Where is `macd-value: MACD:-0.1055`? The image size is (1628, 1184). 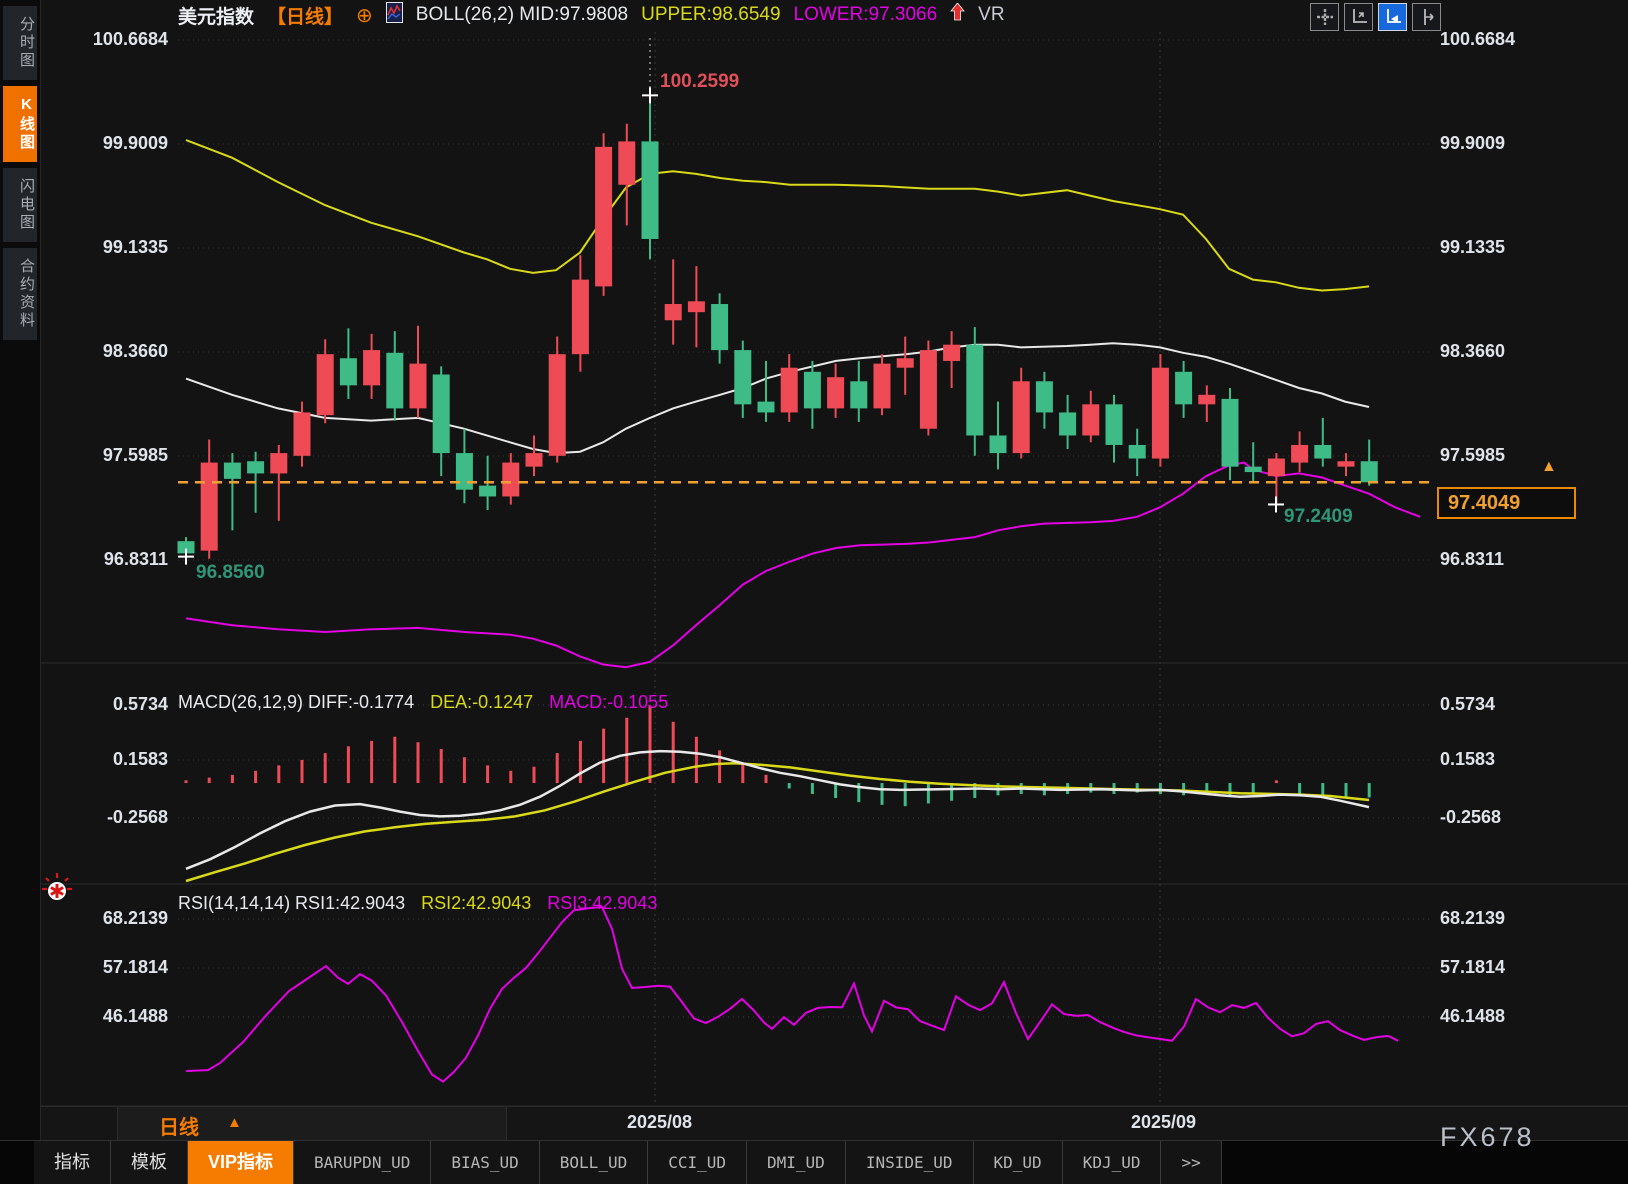 macd-value: MACD:-0.1055 is located at coordinates (609, 702).